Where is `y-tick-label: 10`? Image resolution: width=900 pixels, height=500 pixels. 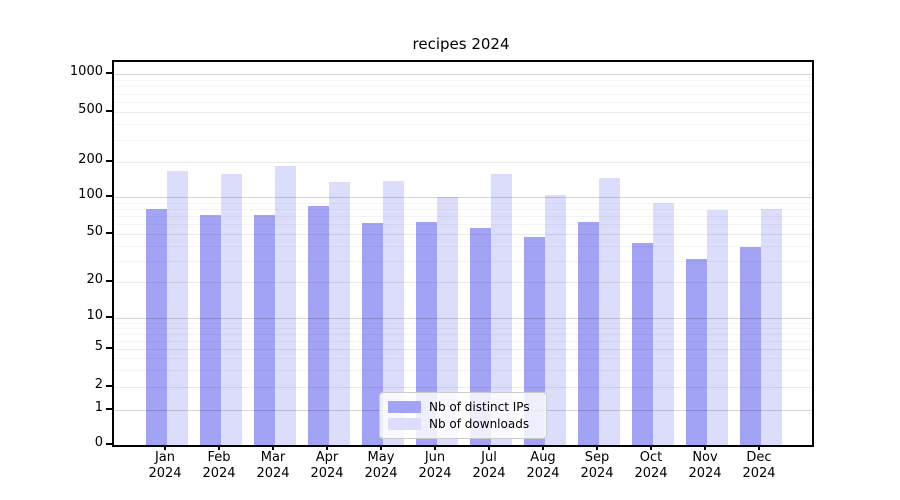
y-tick-label: 10 is located at coordinates (94, 315).